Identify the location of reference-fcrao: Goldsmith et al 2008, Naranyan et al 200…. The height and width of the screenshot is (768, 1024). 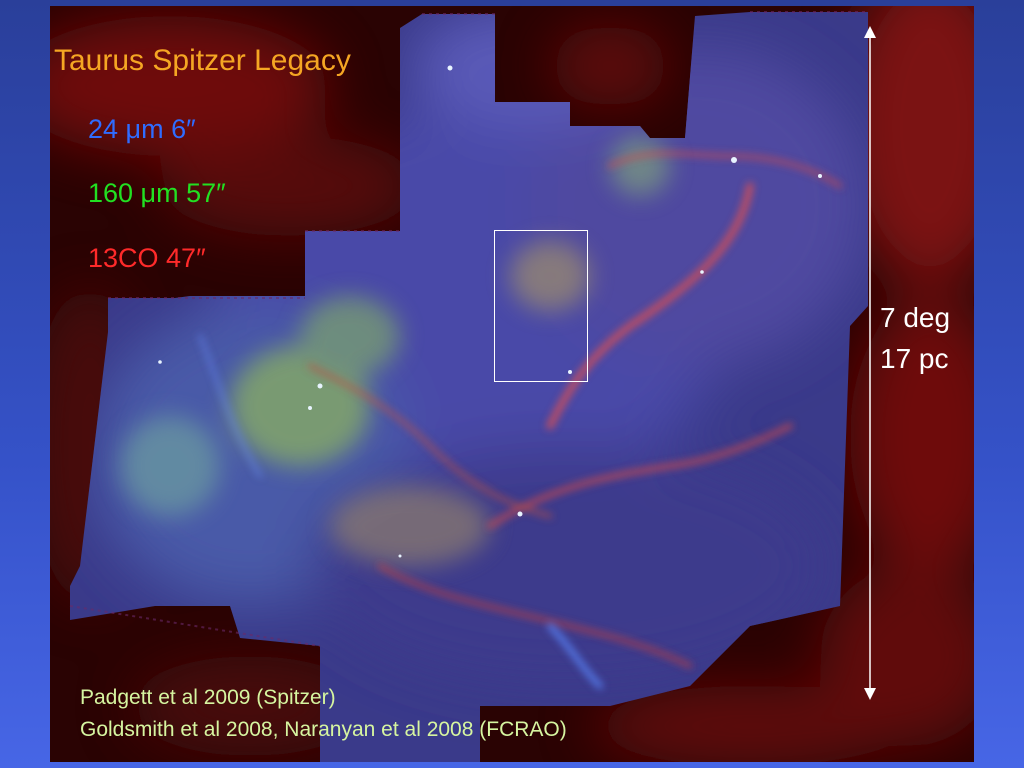
(323, 729).